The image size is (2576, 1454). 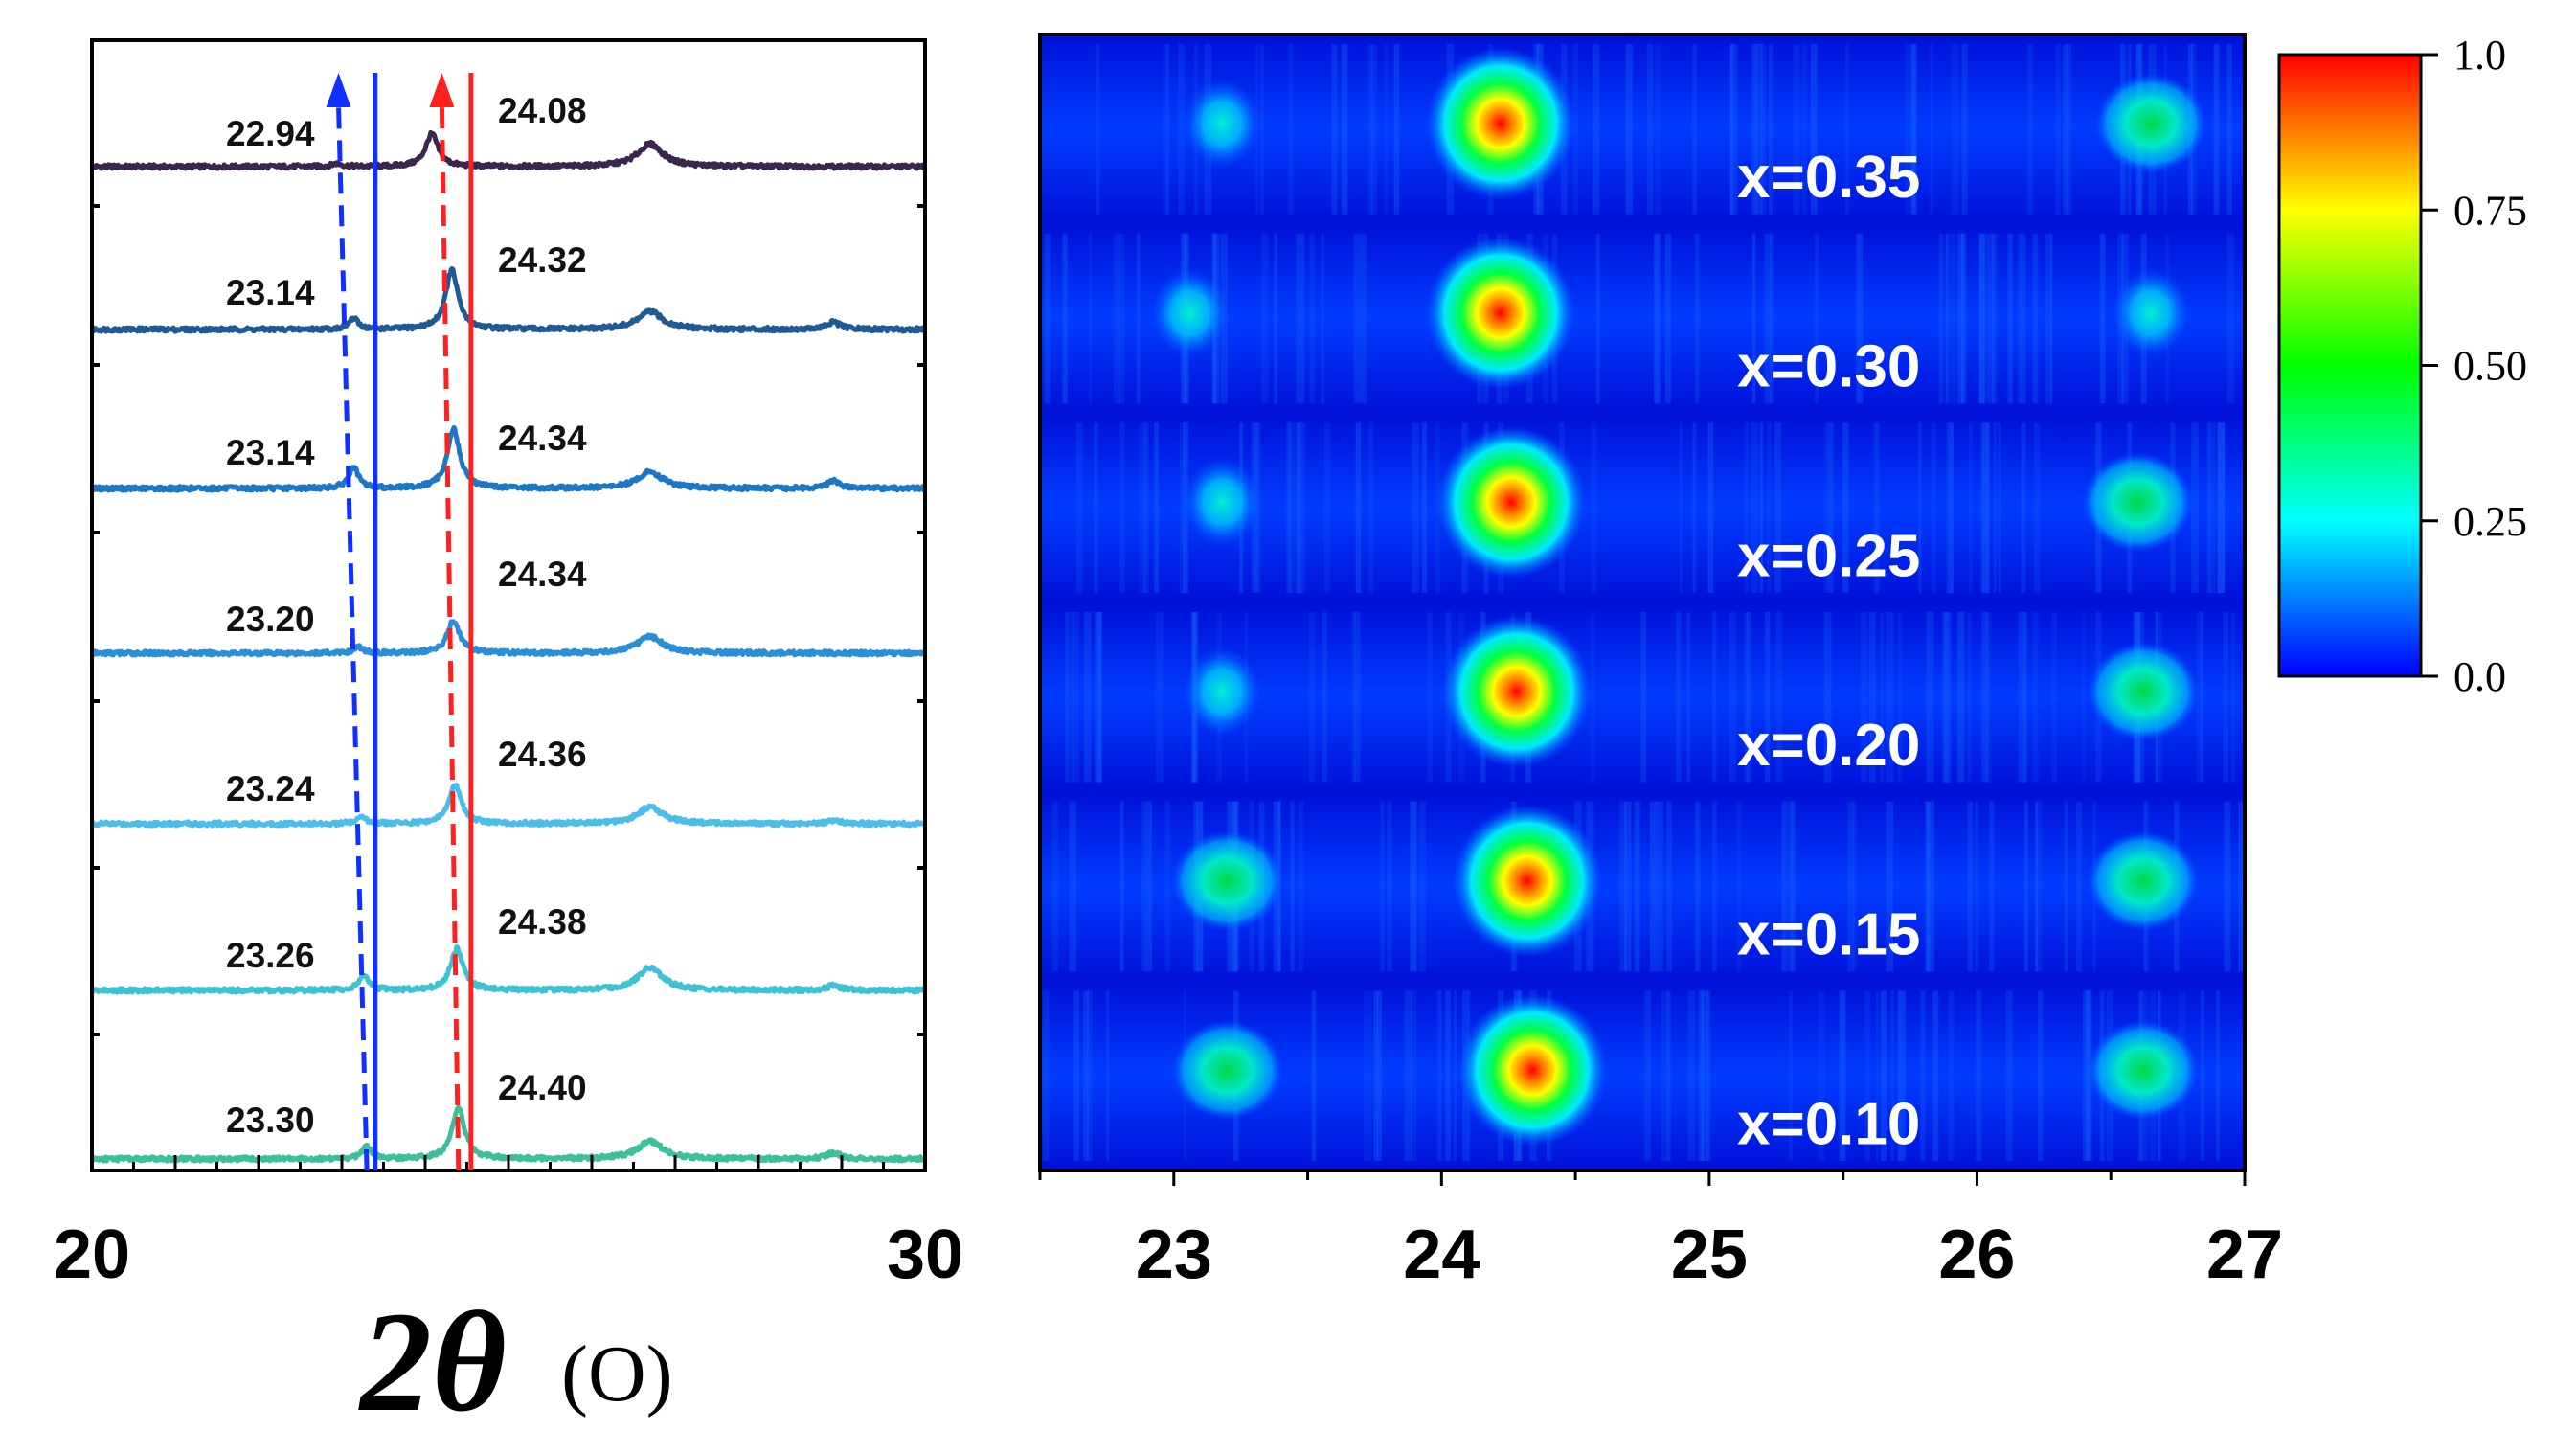 What do you see at coordinates (508, 1224) in the screenshot?
I see `xrd-x-axis: 20 30` at bounding box center [508, 1224].